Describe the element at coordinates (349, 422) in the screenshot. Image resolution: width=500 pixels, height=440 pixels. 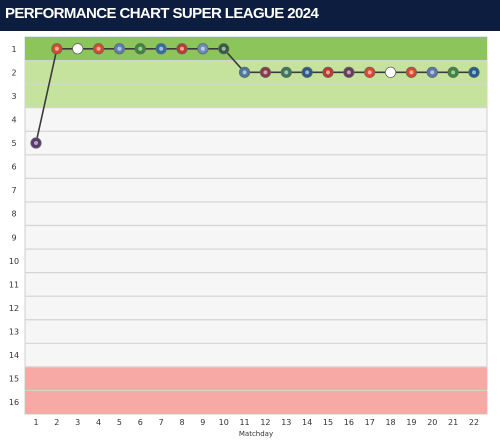
I see `x-tick-label-16: 16` at that location.